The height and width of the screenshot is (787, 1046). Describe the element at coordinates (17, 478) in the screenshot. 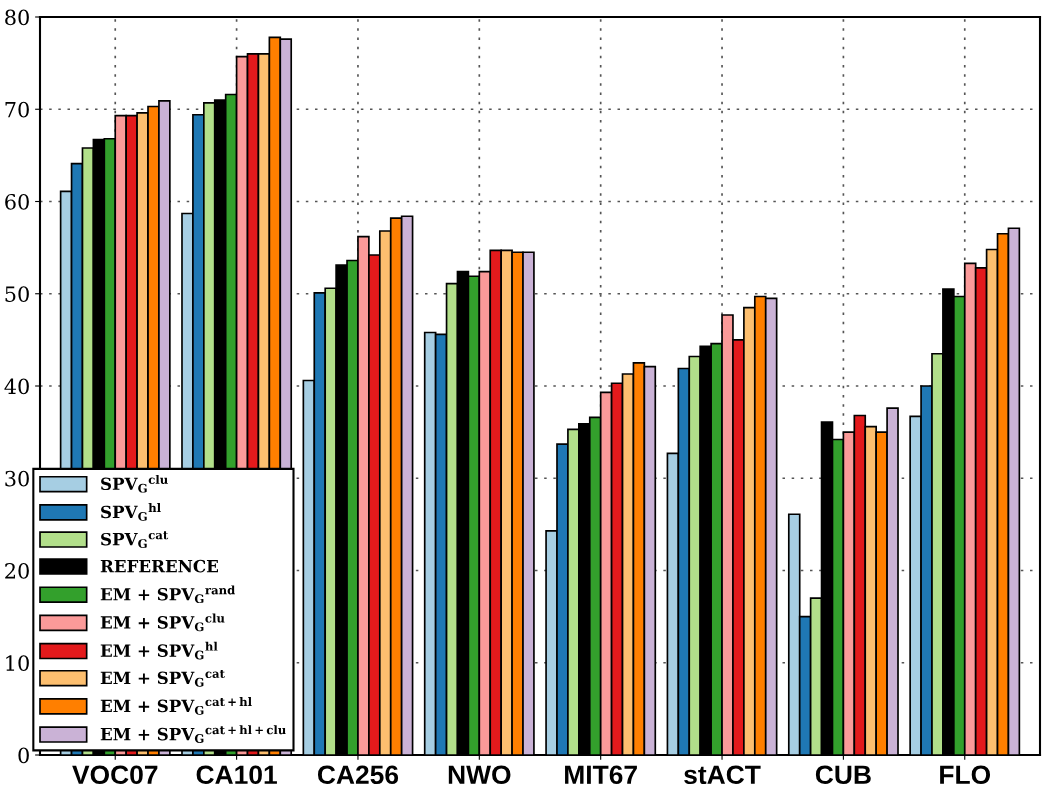

I see `y-tick-label: 30` at that location.